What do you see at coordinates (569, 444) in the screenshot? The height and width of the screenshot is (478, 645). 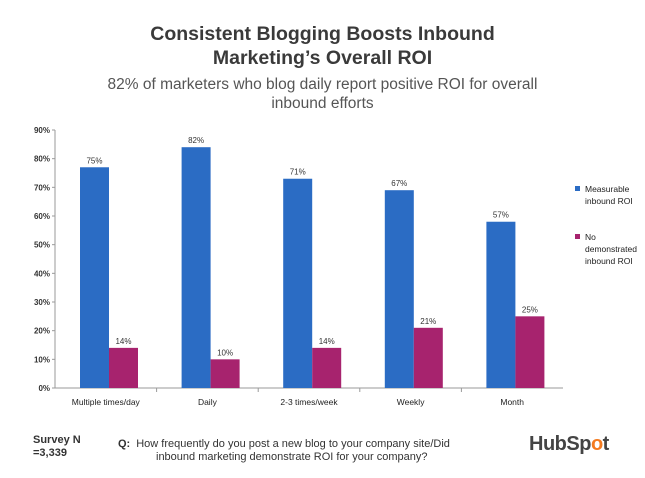 I see `hubspot-logo: HubSpot` at bounding box center [569, 444].